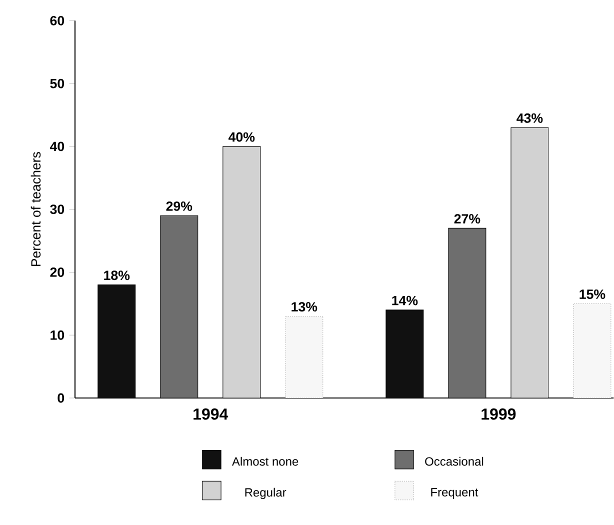  Describe the element at coordinates (454, 493) in the screenshot. I see `legend-label: Frequent` at that location.